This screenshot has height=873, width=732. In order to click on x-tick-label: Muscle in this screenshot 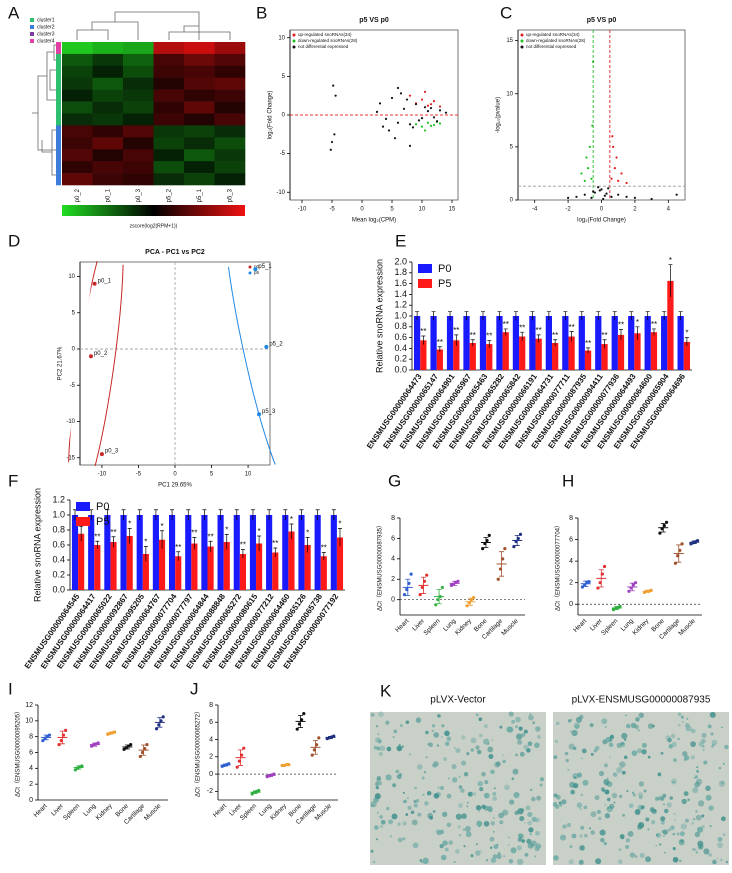, I will do `click(510, 627)`.